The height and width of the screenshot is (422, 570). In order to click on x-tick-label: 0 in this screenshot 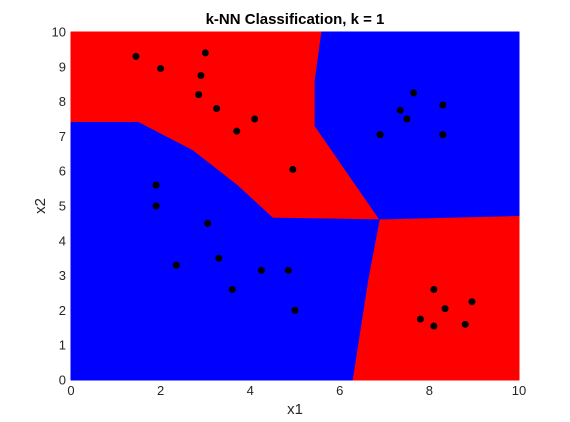, I will do `click(70, 390)`.